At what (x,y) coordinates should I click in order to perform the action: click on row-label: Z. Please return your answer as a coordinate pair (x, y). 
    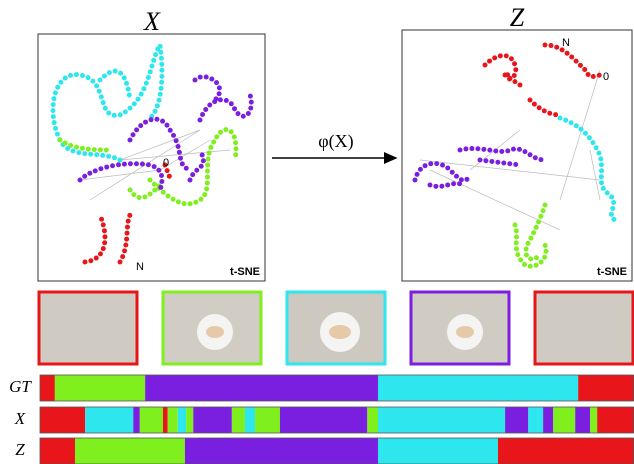
    Looking at the image, I should click on (20, 449).